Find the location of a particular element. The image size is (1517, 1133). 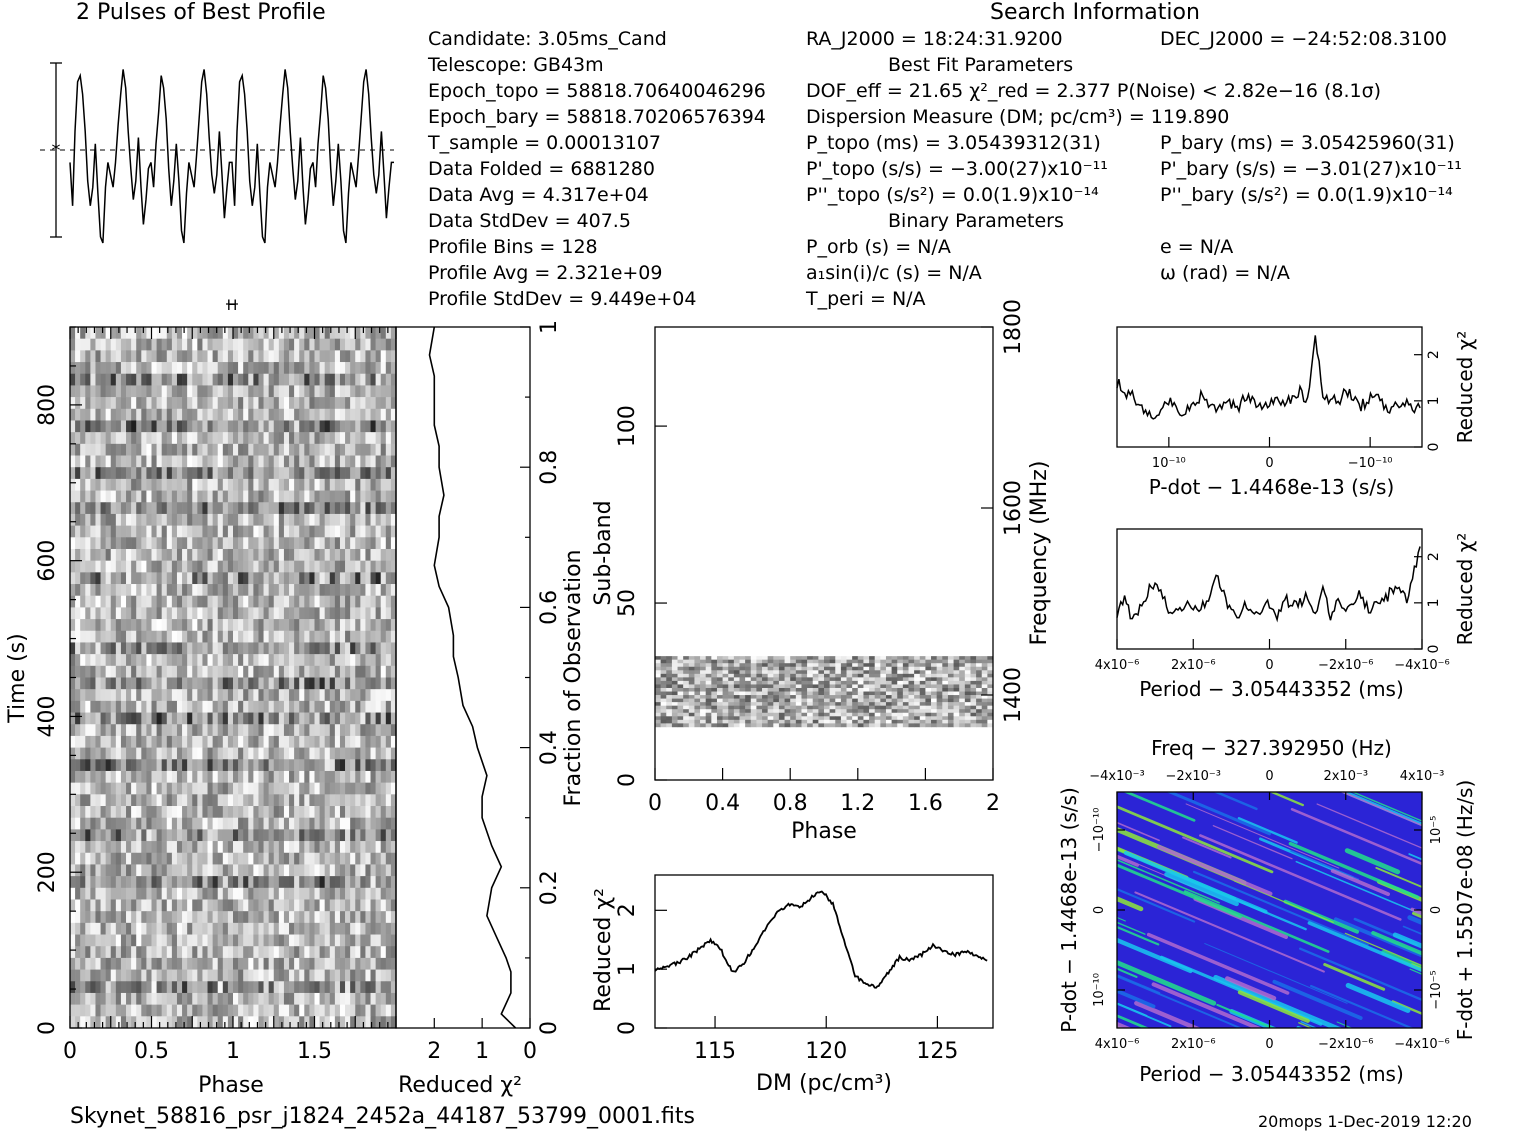

fraction-tick-label: 1 is located at coordinates (549, 327).